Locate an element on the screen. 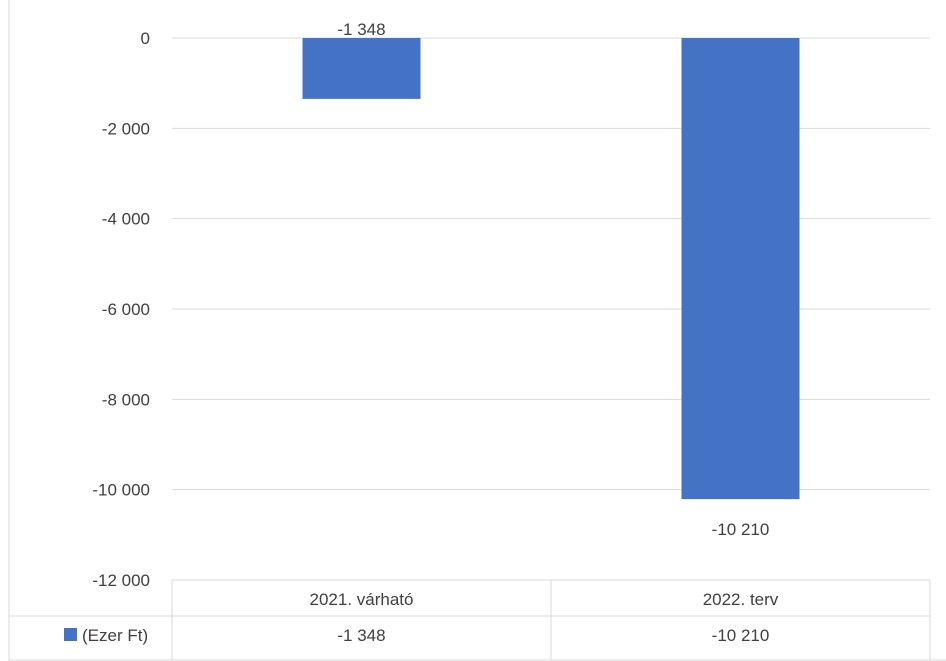  y-axis-tick-labels: 0 -2 000 -4 000 -6 000 -8 000 -10 000 -12 000 is located at coordinates (121, 309).